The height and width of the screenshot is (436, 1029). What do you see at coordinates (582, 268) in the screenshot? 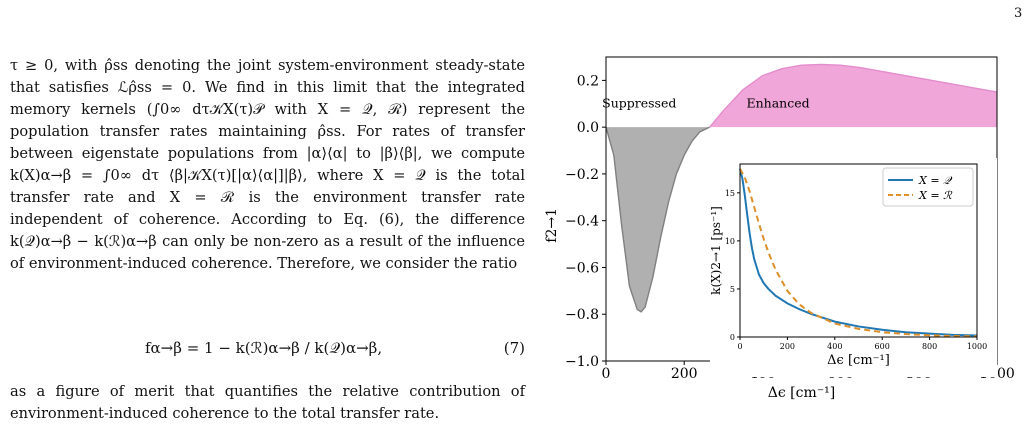
I see `main-y-tick-label: −0.6` at bounding box center [582, 268].